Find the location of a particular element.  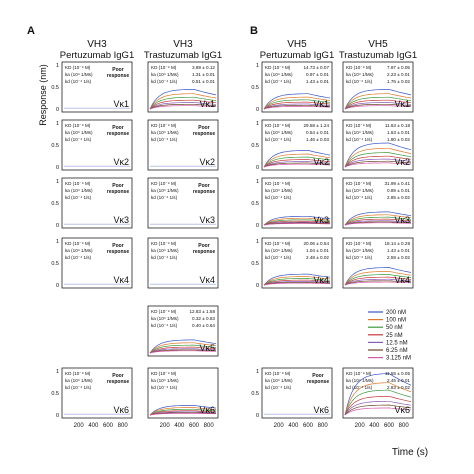

legend-label: 200 nM is located at coordinates (396, 313).